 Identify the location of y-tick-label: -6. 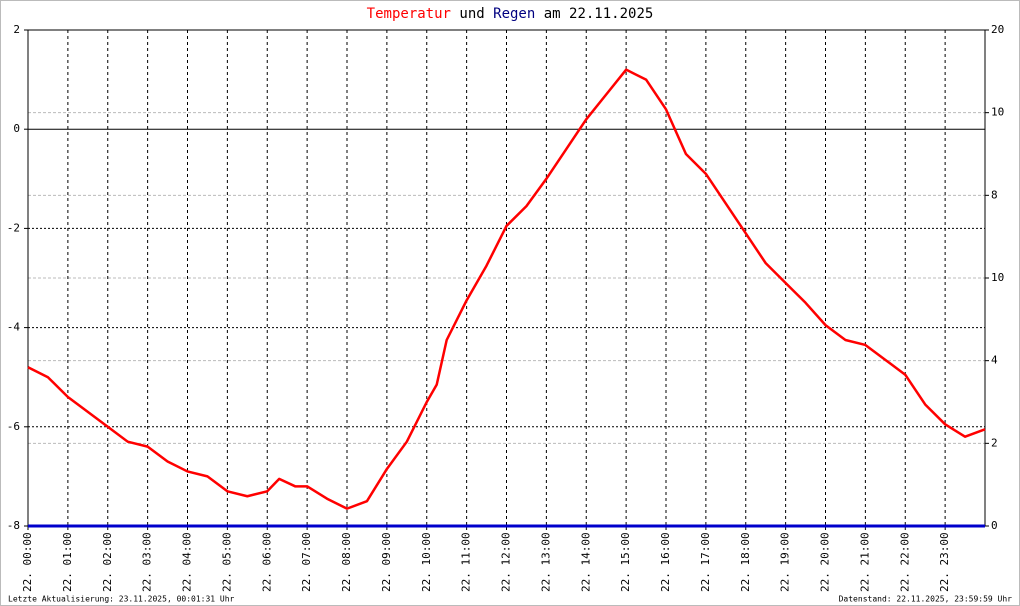
(13, 426).